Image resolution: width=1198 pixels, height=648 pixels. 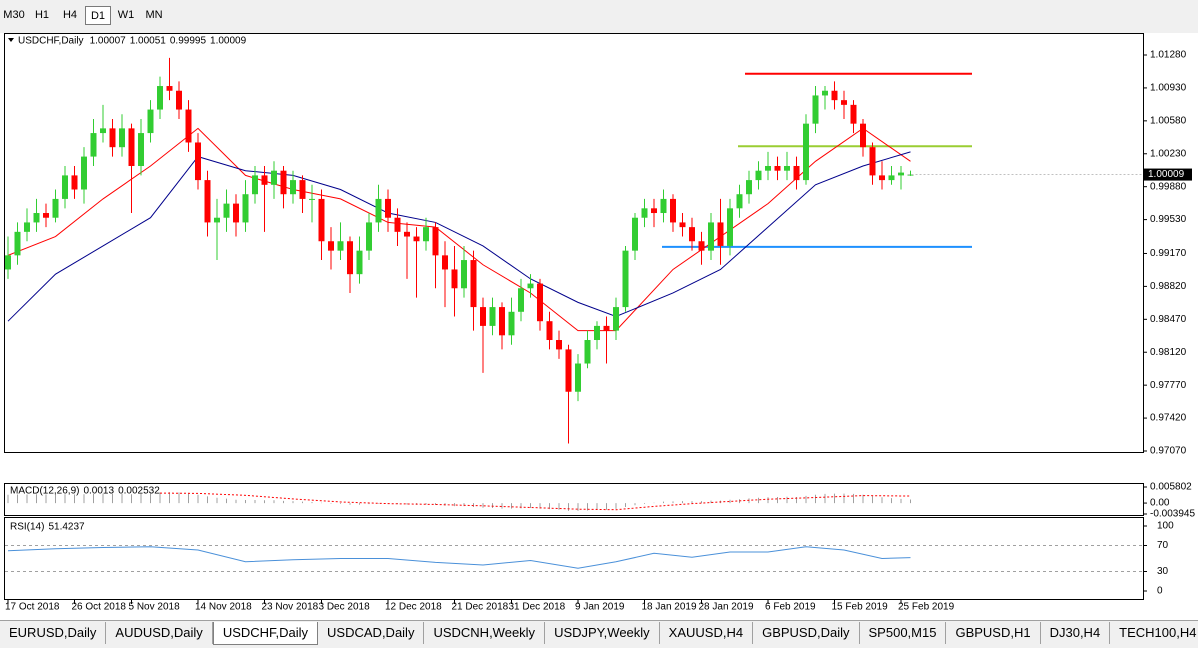 What do you see at coordinates (790, 607) in the screenshot?
I see `x-tick-label: 6 Feb 2019` at bounding box center [790, 607].